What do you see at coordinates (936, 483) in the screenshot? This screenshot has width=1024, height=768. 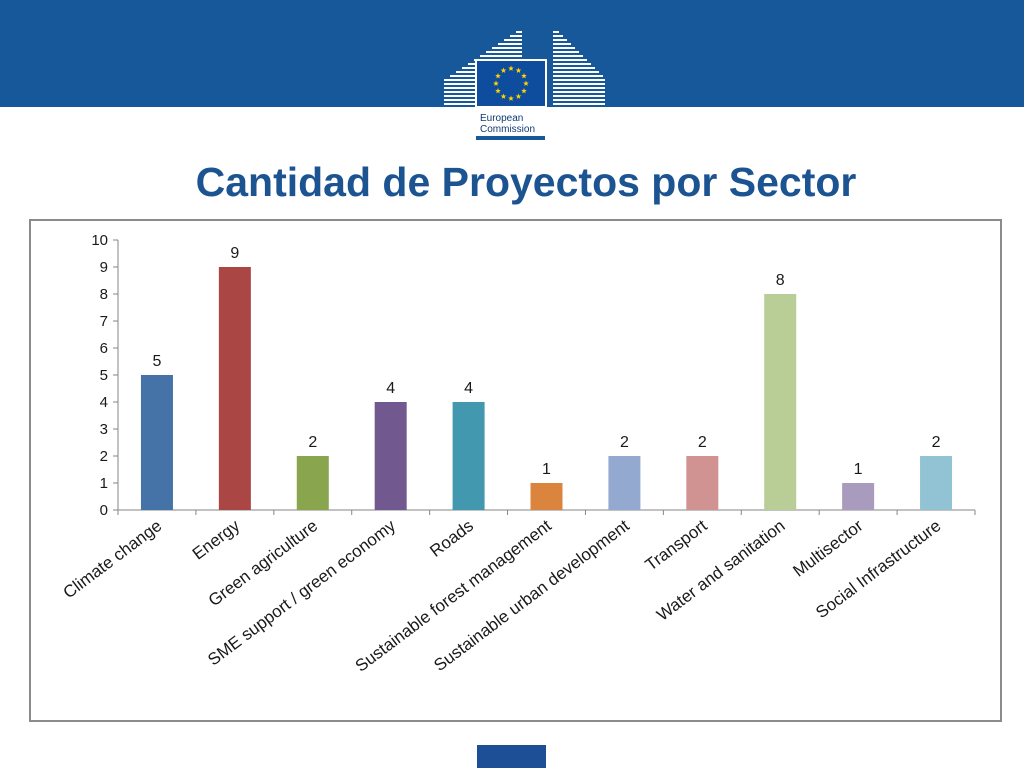 I see `bar-social-infrastructure` at bounding box center [936, 483].